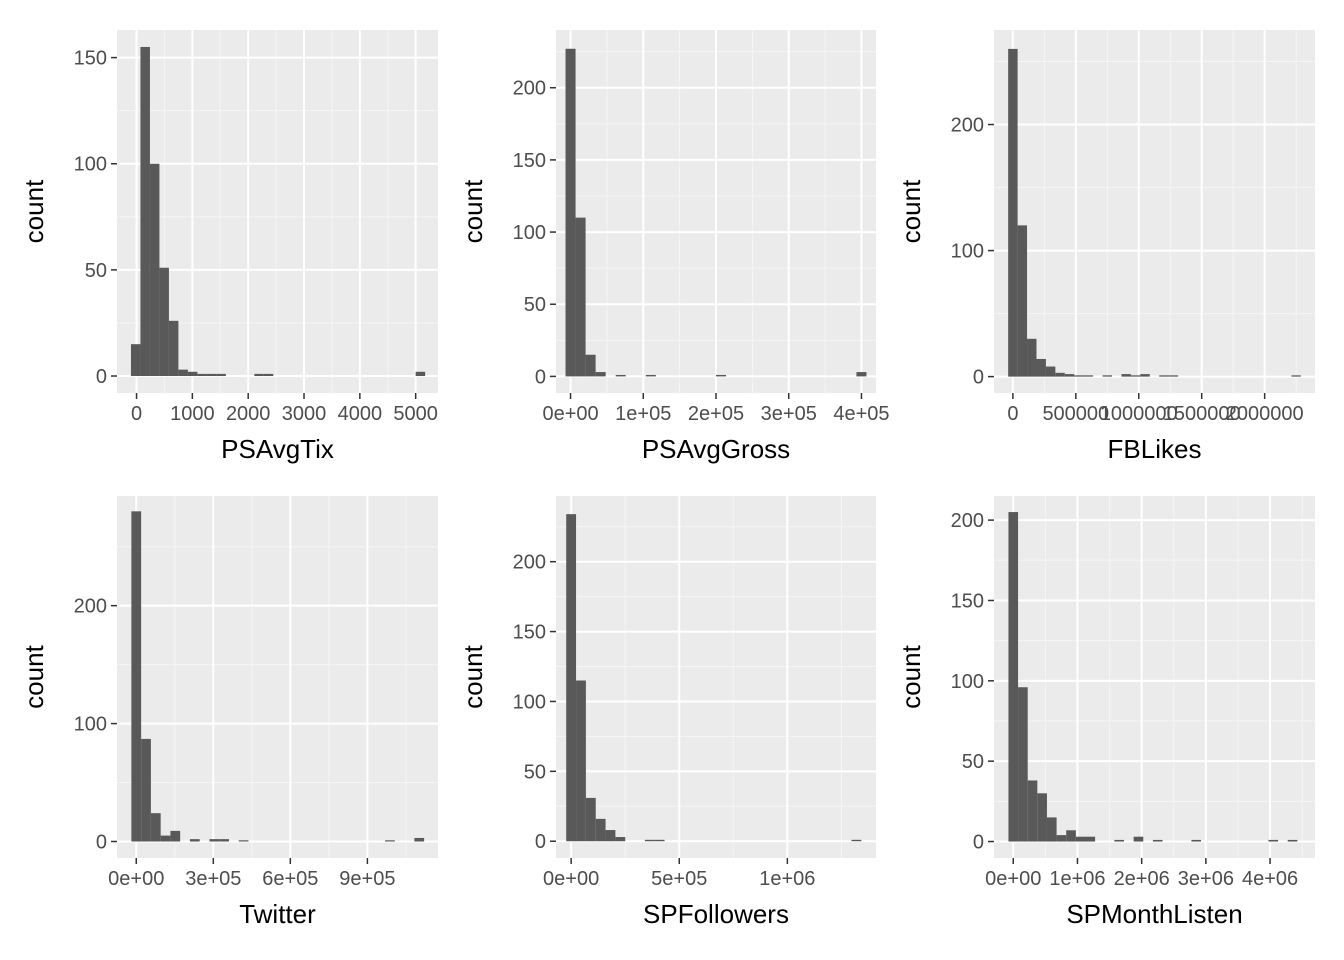 The height and width of the screenshot is (960, 1344). Describe the element at coordinates (367, 879) in the screenshot. I see `x-tick-label: 9e+05` at that location.